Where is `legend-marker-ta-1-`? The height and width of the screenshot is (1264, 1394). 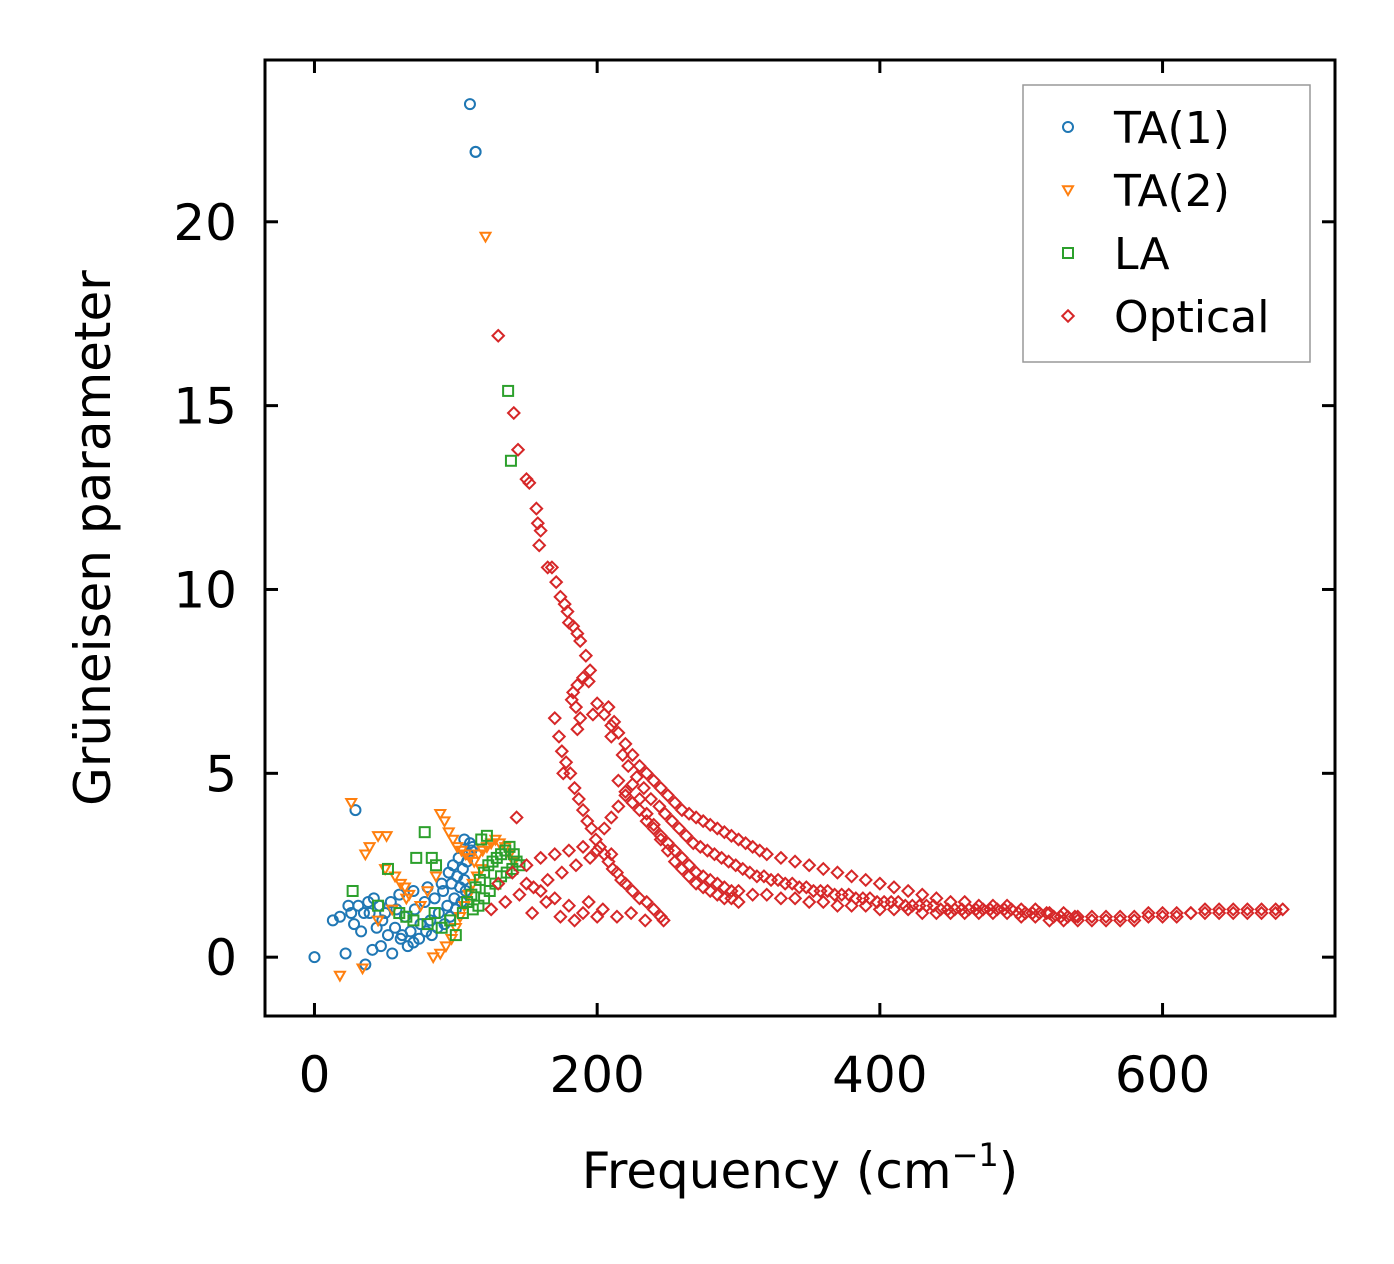
legend-marker-ta-1- is located at coordinates (1068, 127).